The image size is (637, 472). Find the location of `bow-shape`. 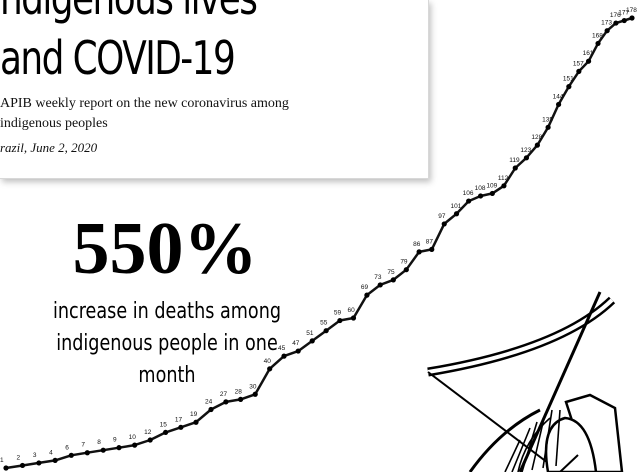

bow-shape is located at coordinates (521, 336).